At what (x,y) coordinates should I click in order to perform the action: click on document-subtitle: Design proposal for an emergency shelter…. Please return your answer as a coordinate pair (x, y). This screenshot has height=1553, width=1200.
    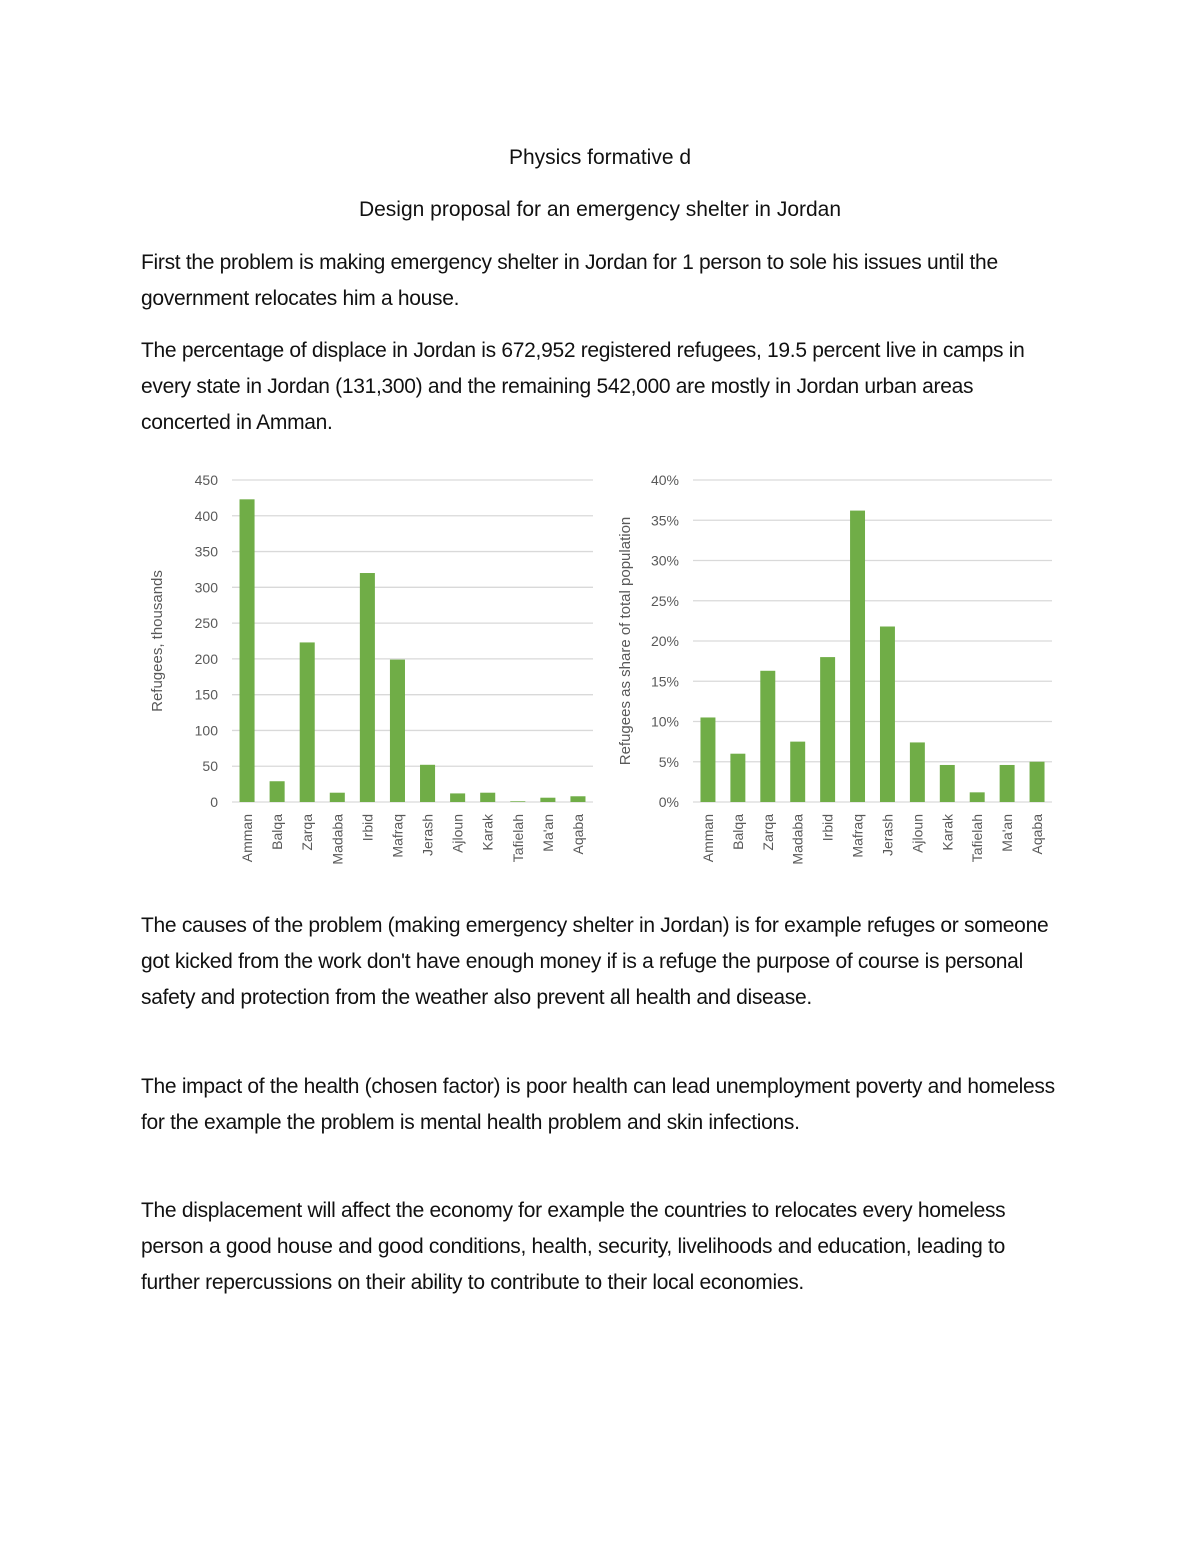
    Looking at the image, I should click on (600, 209).